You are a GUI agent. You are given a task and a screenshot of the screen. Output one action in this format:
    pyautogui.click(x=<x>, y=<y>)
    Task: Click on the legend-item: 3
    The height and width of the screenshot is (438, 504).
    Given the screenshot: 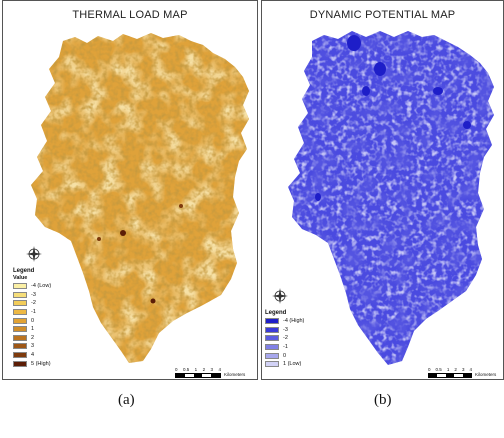 What is the action you would take?
    pyautogui.click(x=32, y=346)
    